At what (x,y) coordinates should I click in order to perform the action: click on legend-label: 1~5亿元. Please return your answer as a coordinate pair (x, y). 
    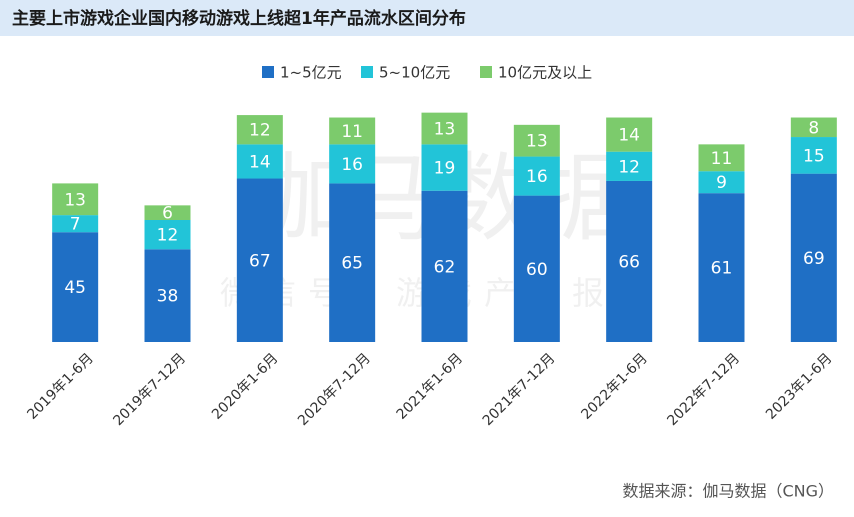
    Looking at the image, I should click on (311, 73).